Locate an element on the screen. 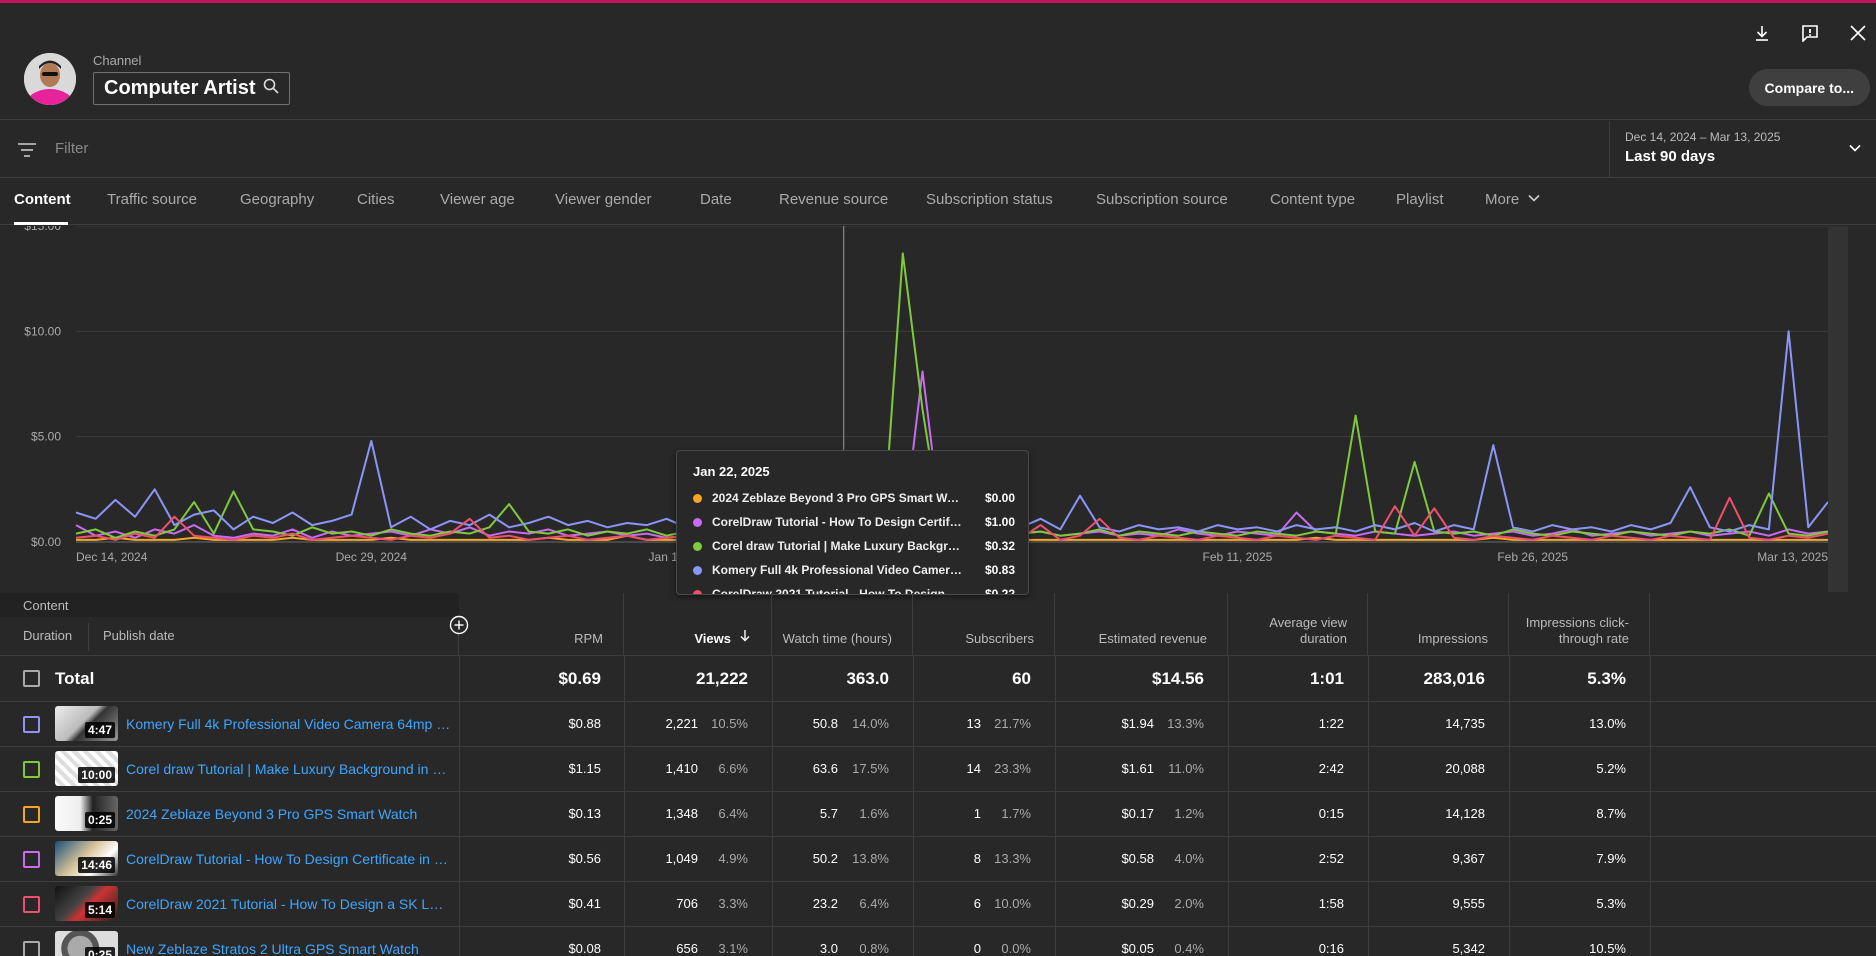  tab-revenue-source: Revenue source is located at coordinates (834, 199).